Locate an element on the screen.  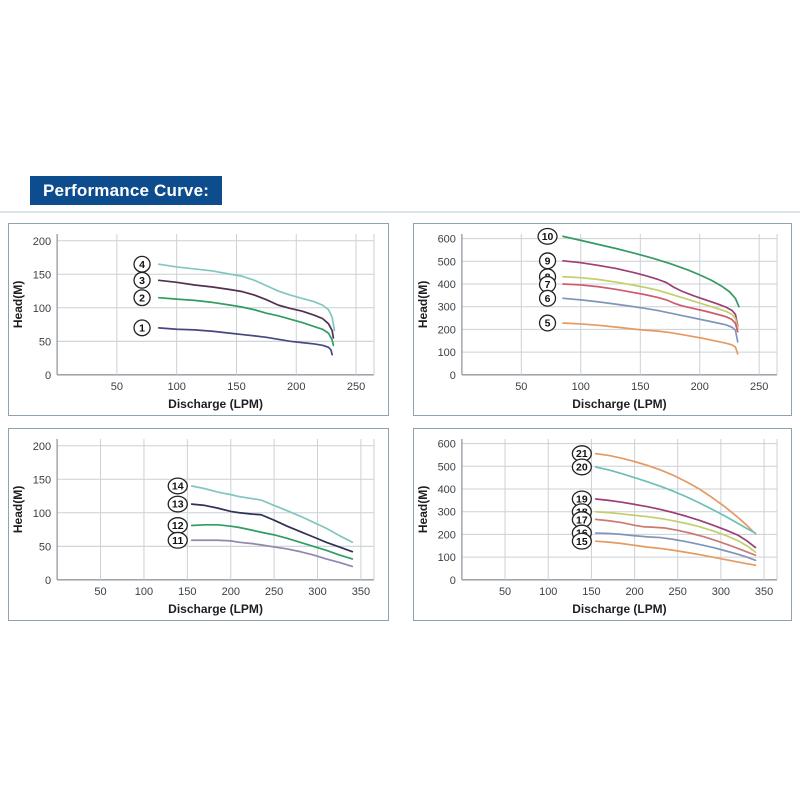
svg-text: 19 is located at coordinates (582, 500).